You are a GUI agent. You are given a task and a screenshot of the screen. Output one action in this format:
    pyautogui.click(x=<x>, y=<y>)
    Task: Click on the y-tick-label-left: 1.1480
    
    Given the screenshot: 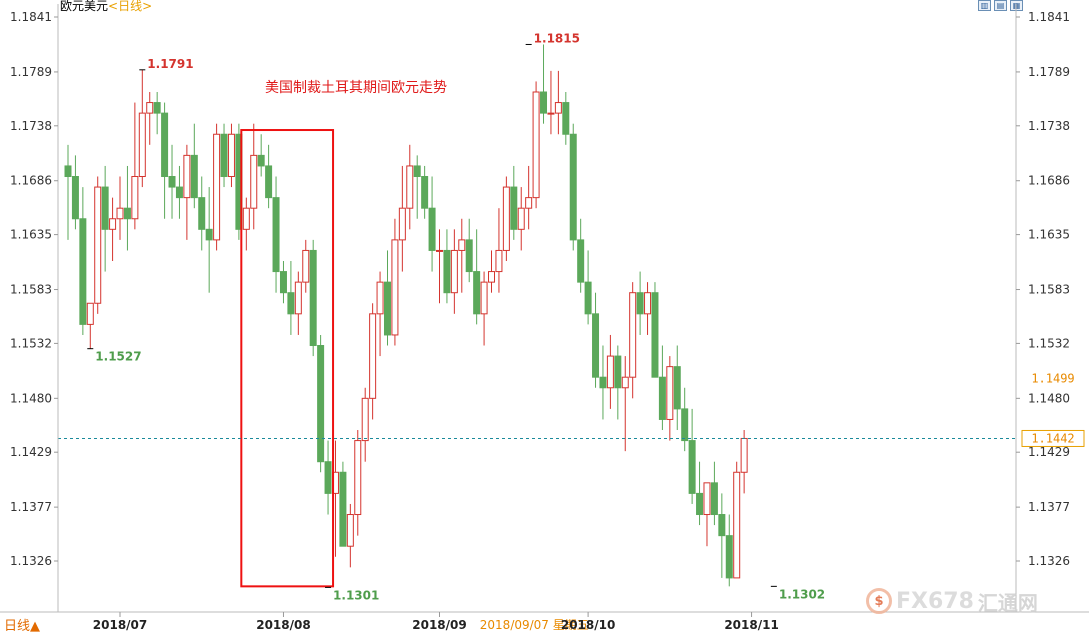 What is the action you would take?
    pyautogui.click(x=31, y=398)
    